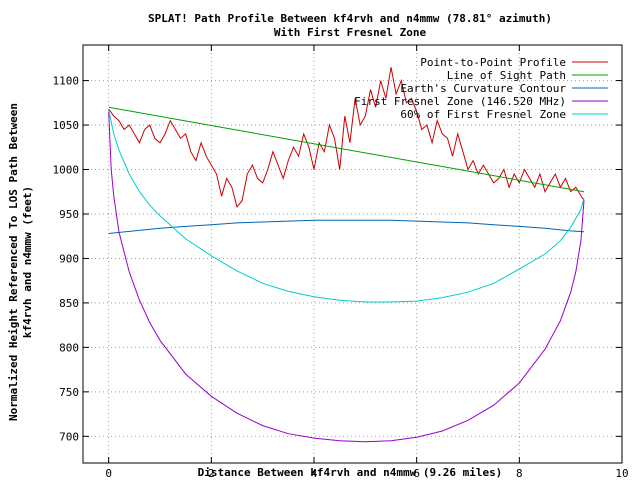  Describe the element at coordinates (350, 32) in the screenshot. I see `chart-subtitle: With First Fresnel Zone` at that location.